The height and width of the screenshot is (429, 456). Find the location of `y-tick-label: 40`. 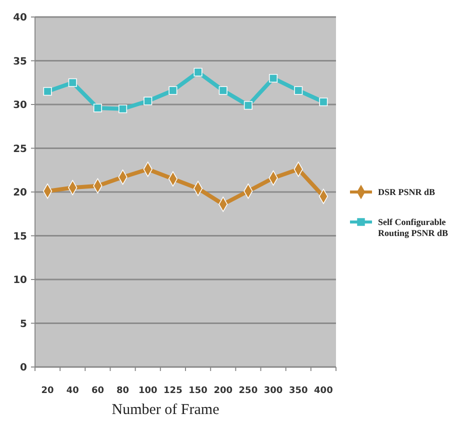

y-tick-label: 40 is located at coordinates (20, 18).